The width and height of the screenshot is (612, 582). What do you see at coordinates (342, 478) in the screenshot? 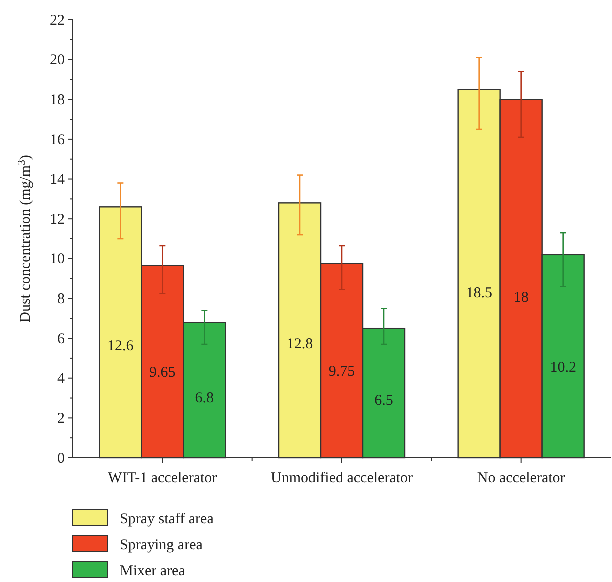
I see `x-tick-label: Unmodified accelerator` at bounding box center [342, 478].